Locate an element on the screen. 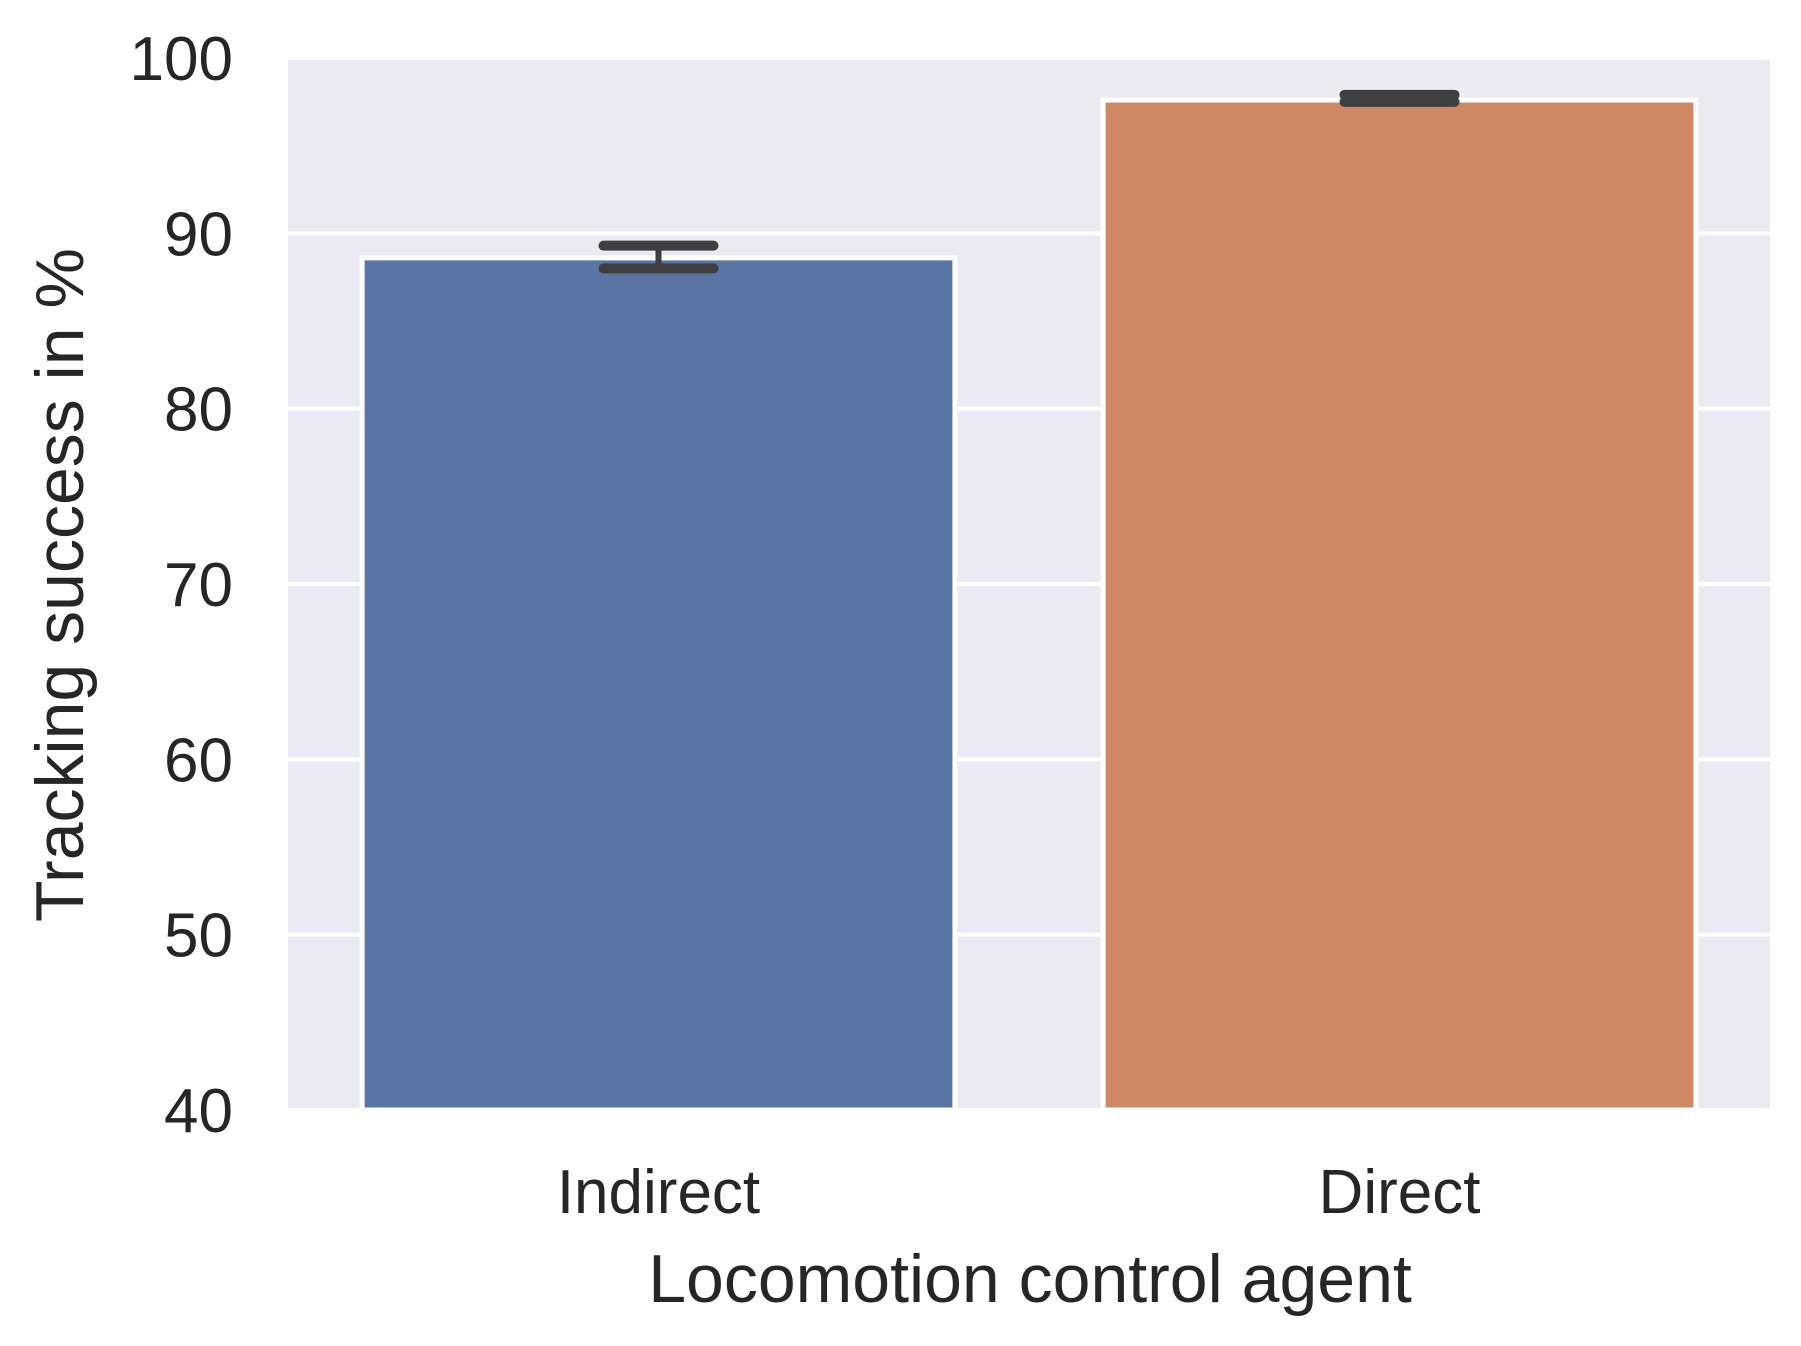 The height and width of the screenshot is (1346, 1801). y-tick-label: 40 is located at coordinates (198, 1111).